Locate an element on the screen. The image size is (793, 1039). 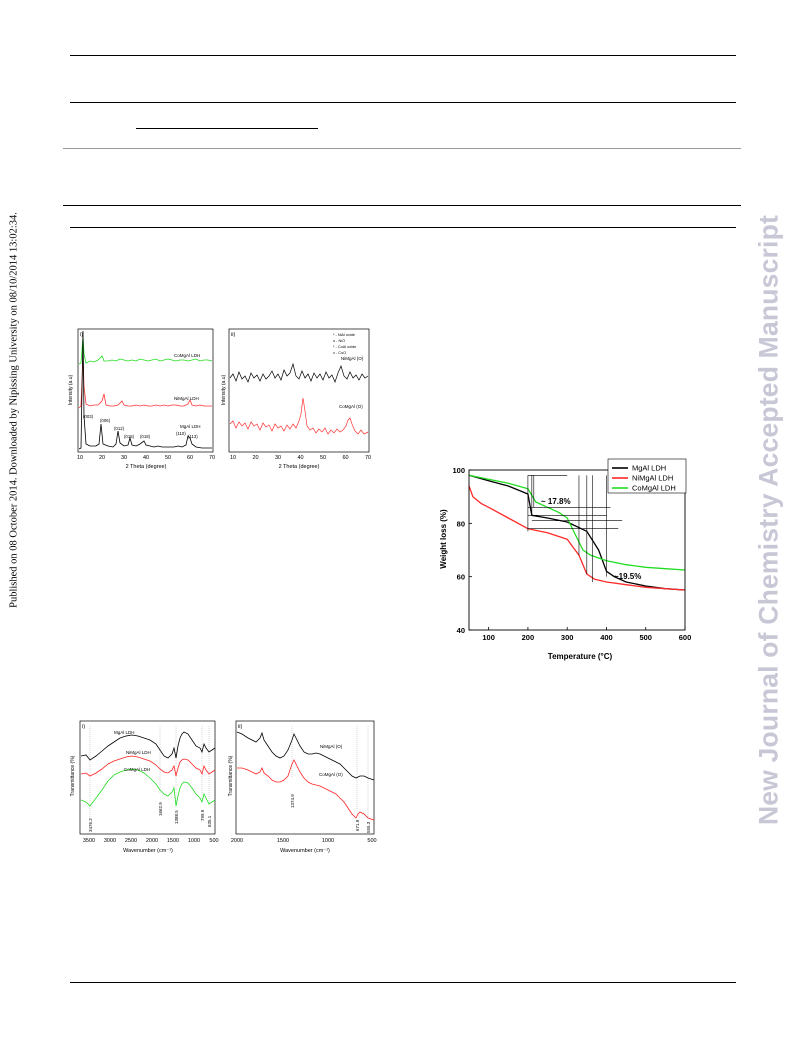
tga-ytick-label: 40 is located at coordinates (461, 630).